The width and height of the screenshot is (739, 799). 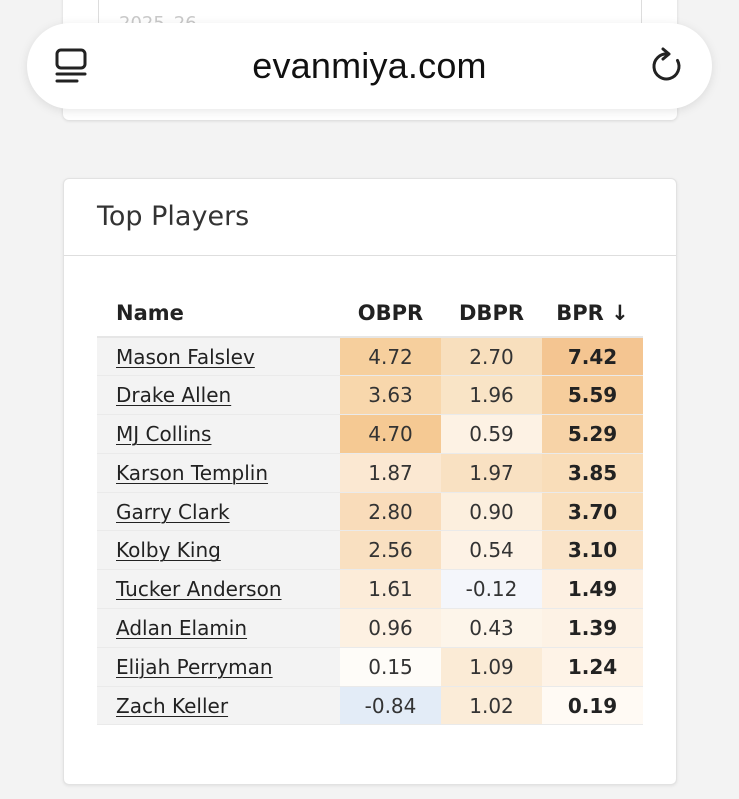 What do you see at coordinates (491, 667) in the screenshot?
I see `dbpr-cell: 1.09` at bounding box center [491, 667].